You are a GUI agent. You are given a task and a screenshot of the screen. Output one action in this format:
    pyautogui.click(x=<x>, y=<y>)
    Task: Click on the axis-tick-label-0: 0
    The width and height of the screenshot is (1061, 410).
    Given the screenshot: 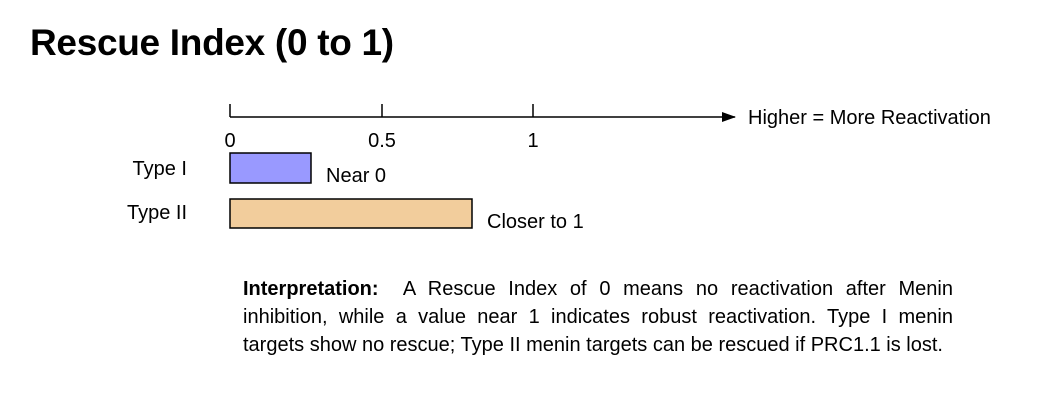 What is the action you would take?
    pyautogui.click(x=229, y=141)
    